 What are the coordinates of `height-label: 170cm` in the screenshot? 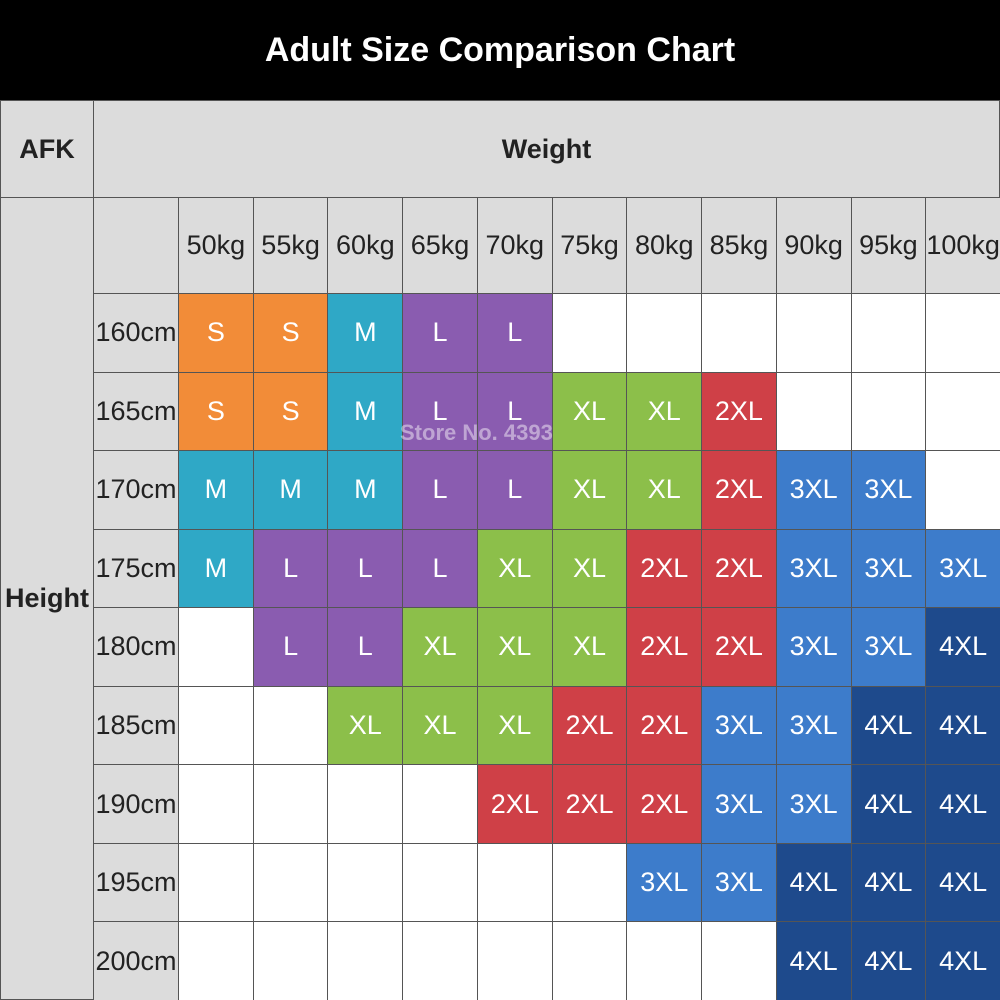 It's located at (136, 490).